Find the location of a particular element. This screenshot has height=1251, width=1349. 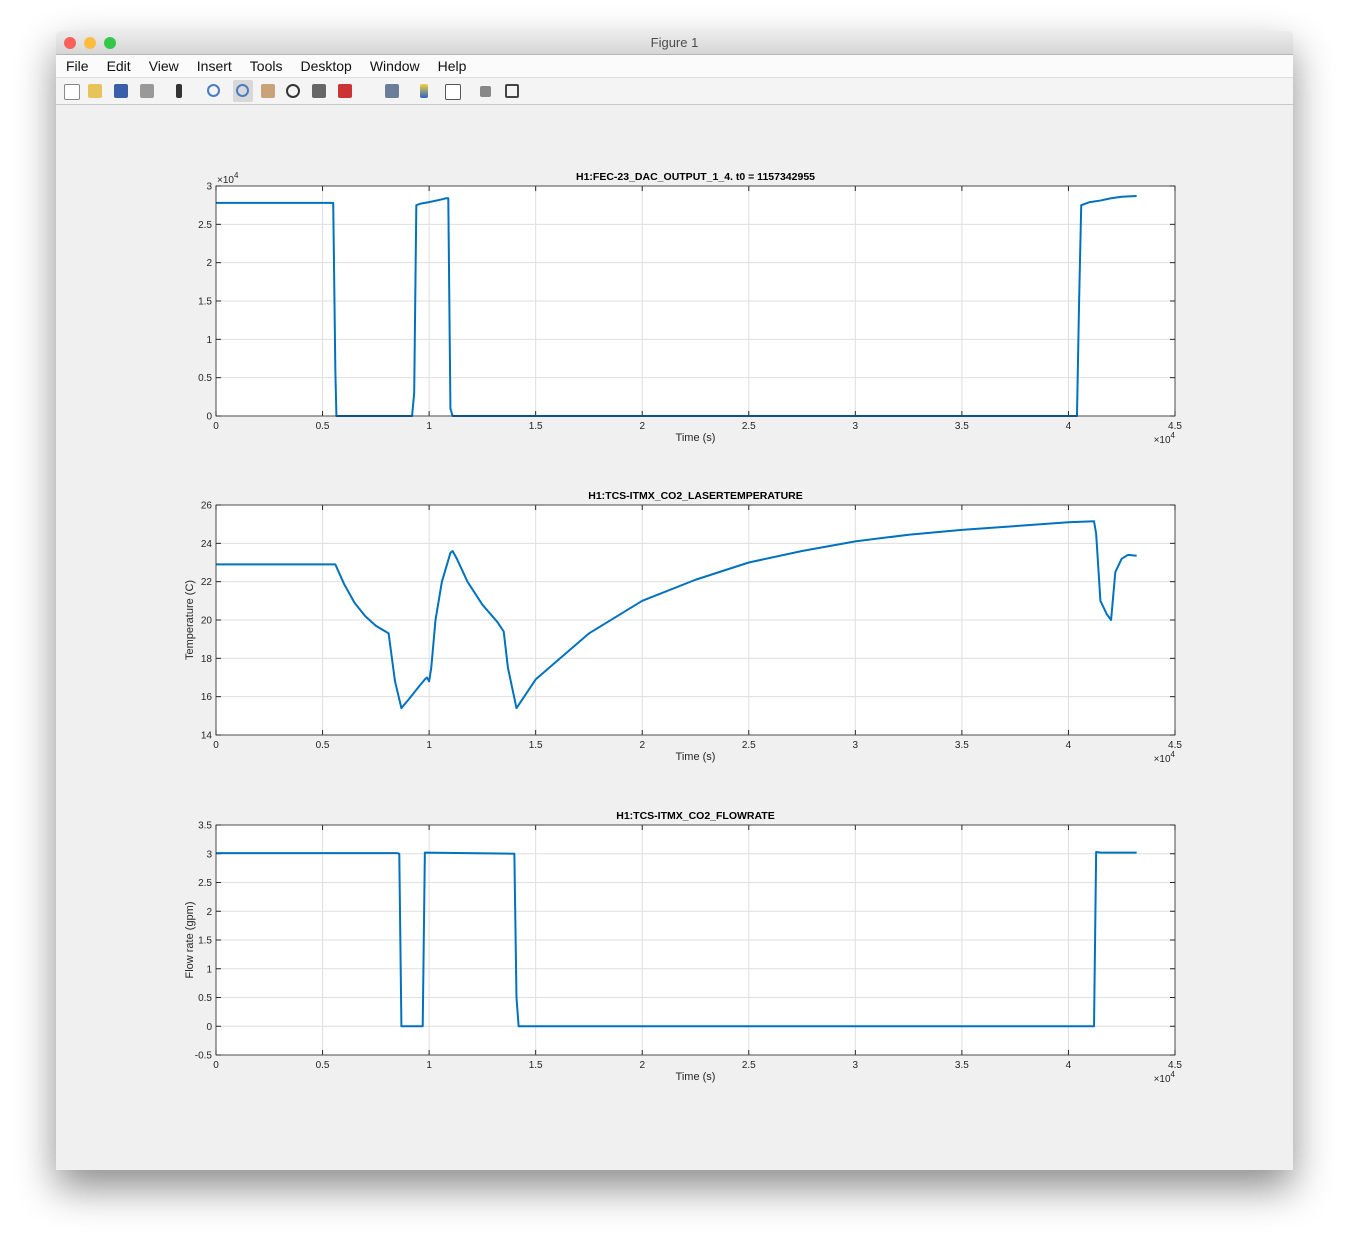

hide-tools-icon is located at coordinates (485, 91).